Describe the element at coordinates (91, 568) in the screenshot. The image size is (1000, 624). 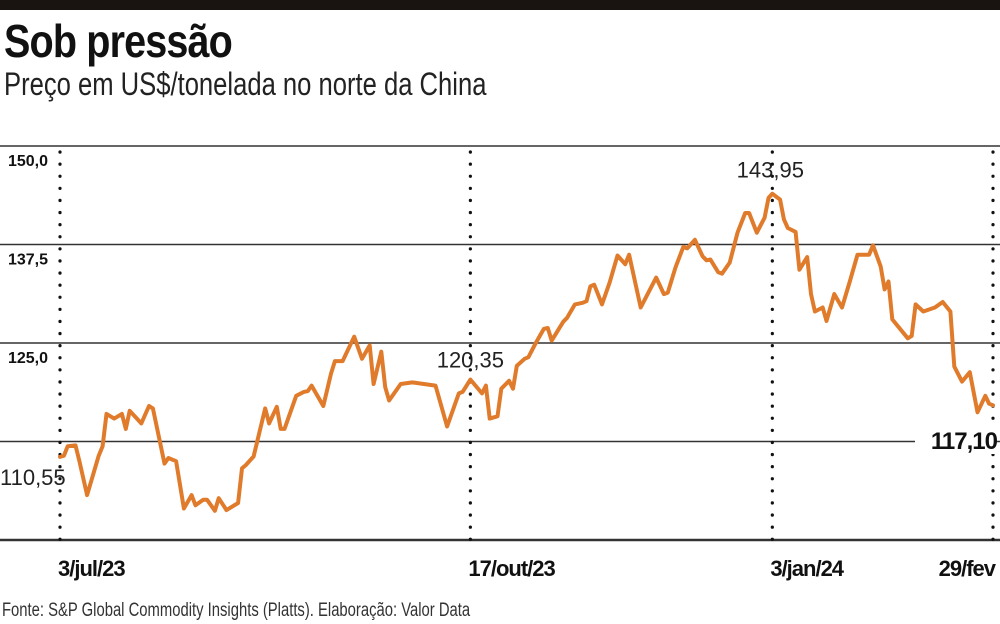
I see `x-tick-label: 3/jul/23` at that location.